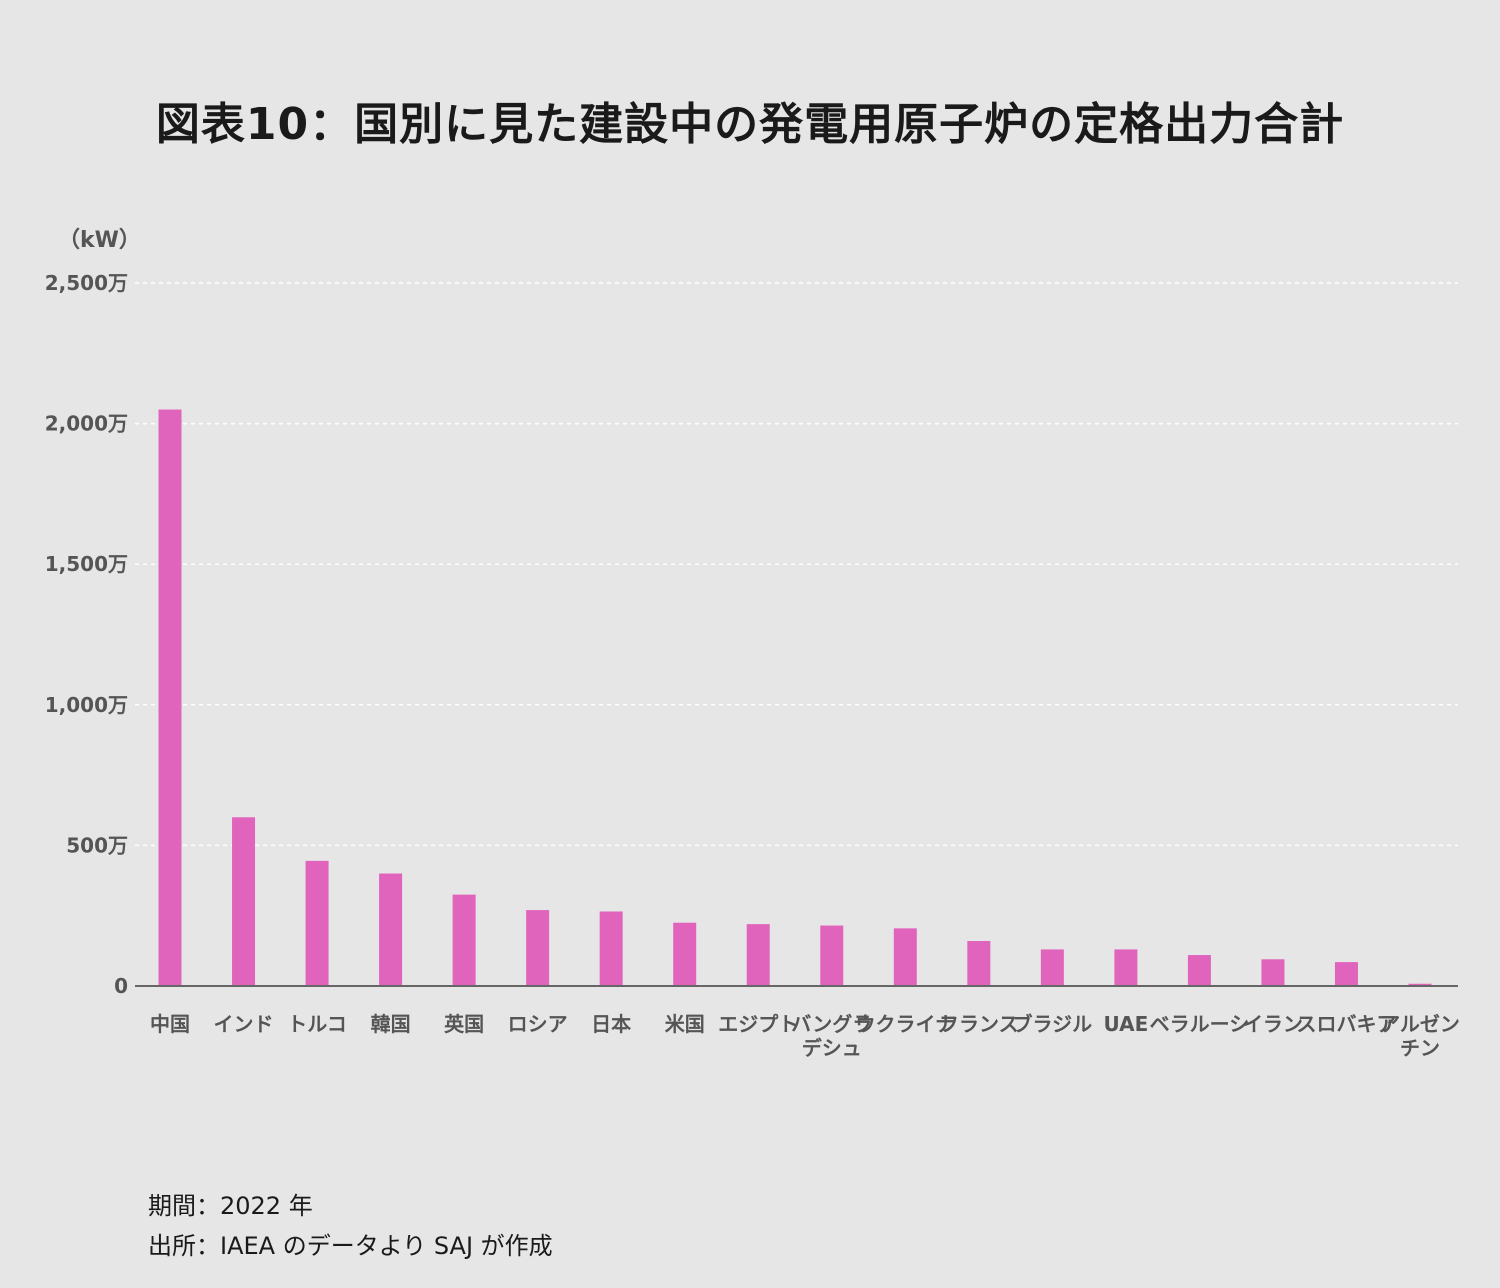 The height and width of the screenshot is (1288, 1500). Describe the element at coordinates (1346, 1024) in the screenshot. I see `x-category-label: スロバキア` at that location.